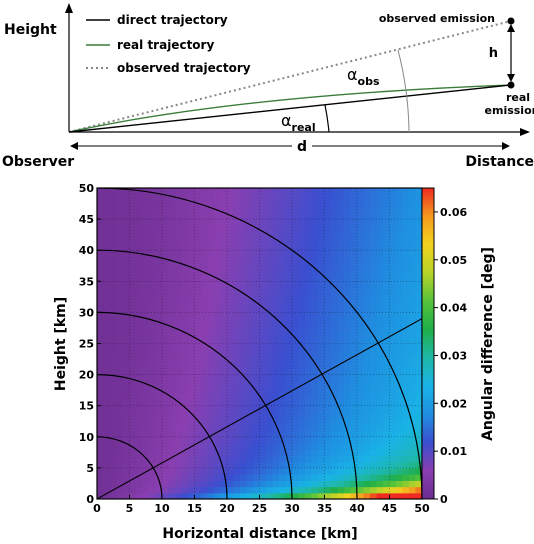  I want to click on y-tick-label: 10, so click(87, 437).